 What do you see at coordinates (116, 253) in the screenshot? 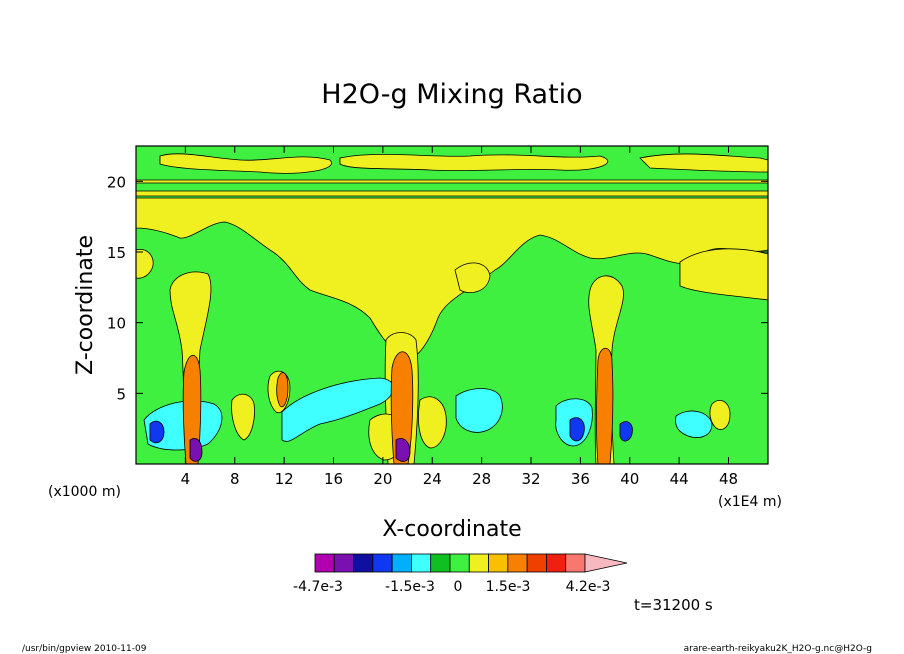
I see `y-tick-label: 15` at bounding box center [116, 253].